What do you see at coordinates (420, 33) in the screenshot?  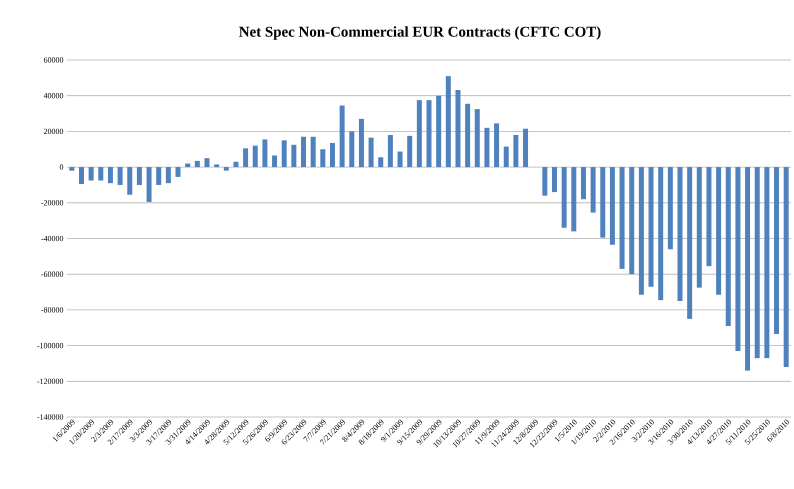 I see `chart-title: Net Spec Non-Commercial EUR Contracts (CFTC COT)` at bounding box center [420, 33].